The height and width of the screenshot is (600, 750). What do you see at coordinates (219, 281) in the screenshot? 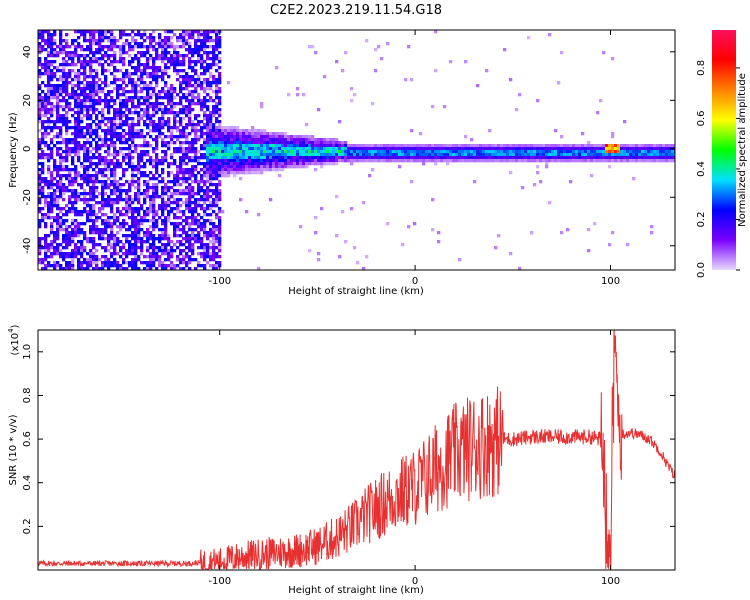
I see `heatmap-x-tick-label: -100` at bounding box center [219, 281].